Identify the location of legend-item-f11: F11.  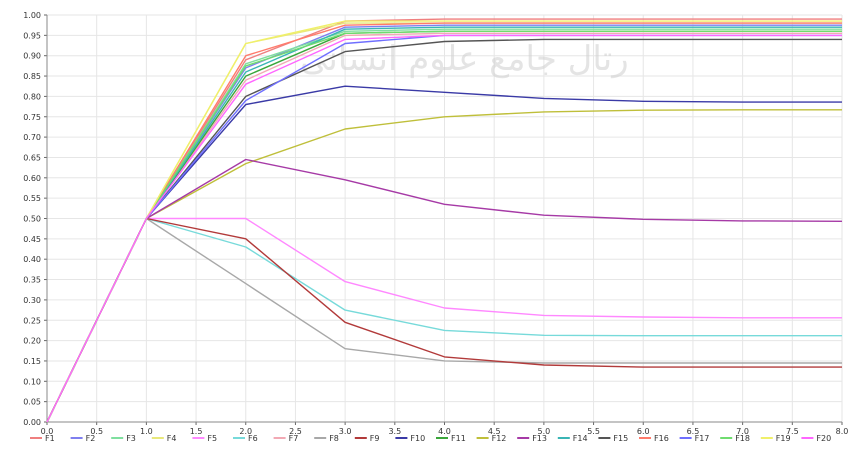
(451, 438).